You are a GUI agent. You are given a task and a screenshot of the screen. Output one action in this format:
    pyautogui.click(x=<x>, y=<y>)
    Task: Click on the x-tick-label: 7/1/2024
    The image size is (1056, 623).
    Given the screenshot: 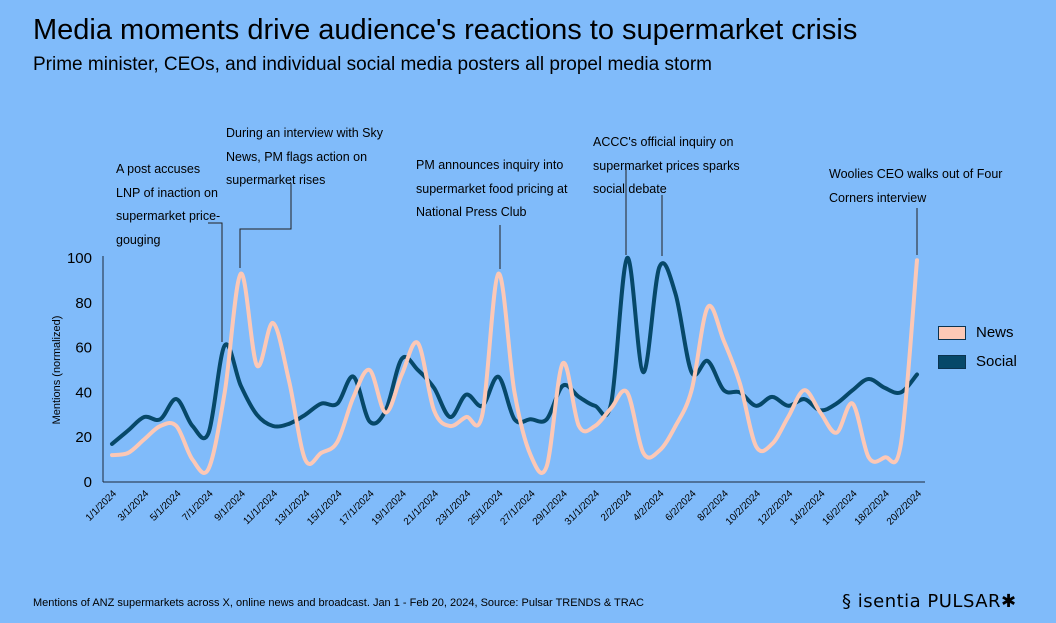 What is the action you would take?
    pyautogui.click(x=198, y=506)
    